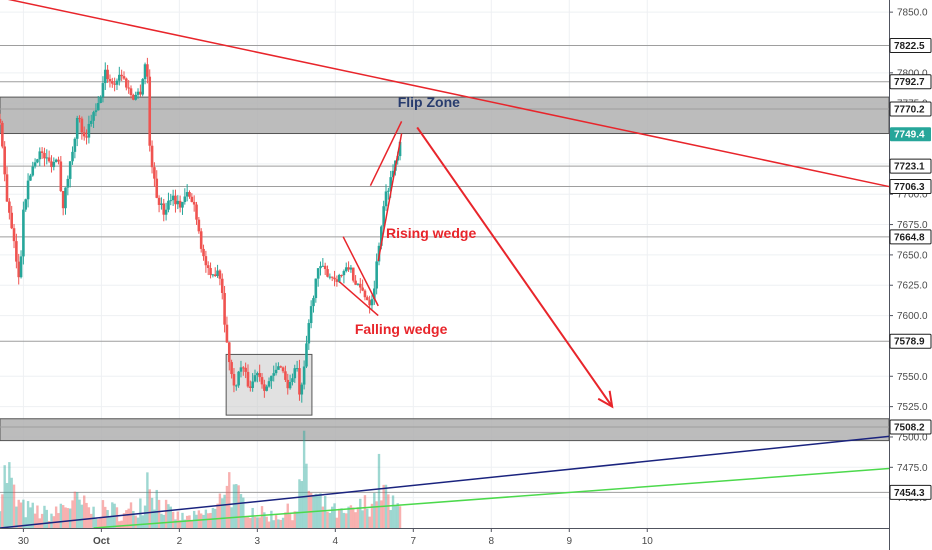 Image resolution: width=932 pixels, height=550 pixels. What do you see at coordinates (912, 468) in the screenshot?
I see `price-tick-label: 7475.0` at bounding box center [912, 468].